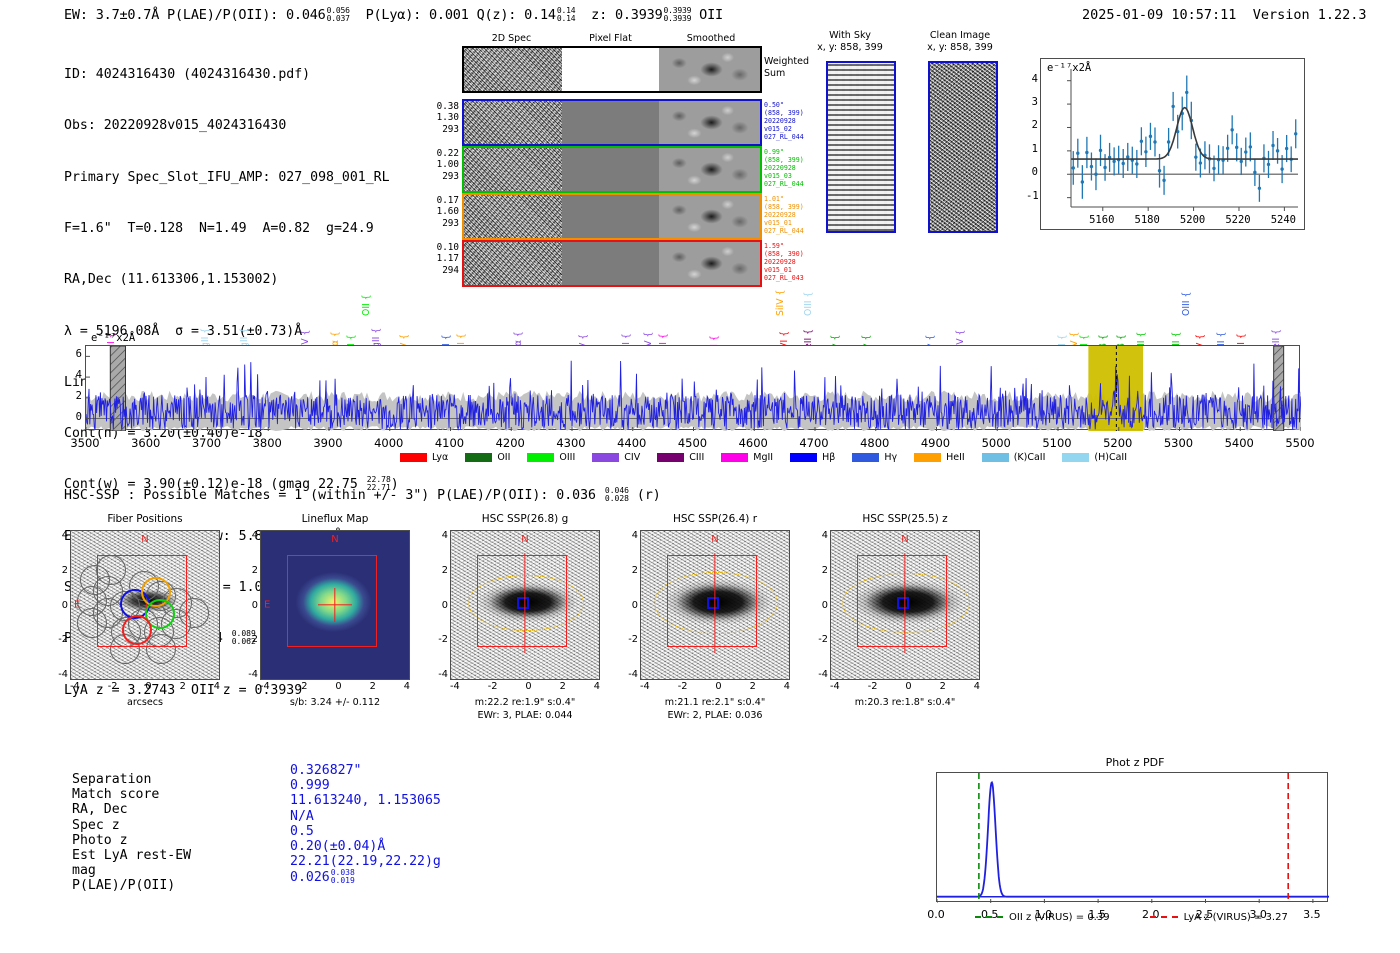 The height and width of the screenshot is (953, 1400). What do you see at coordinates (677, 14) in the screenshot?
I see `z-errors: 0.3939 0.3939` at bounding box center [677, 14].